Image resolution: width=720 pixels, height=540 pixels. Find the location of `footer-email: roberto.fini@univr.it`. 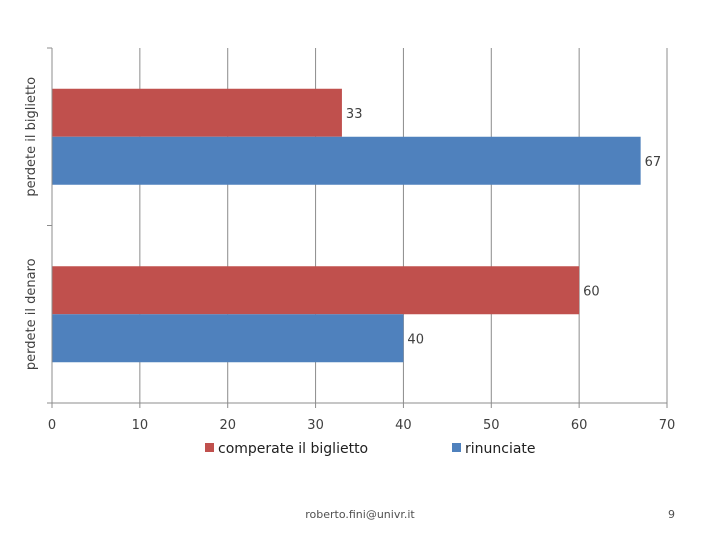

footer-email: roberto.fini@univr.it is located at coordinates (360, 514).